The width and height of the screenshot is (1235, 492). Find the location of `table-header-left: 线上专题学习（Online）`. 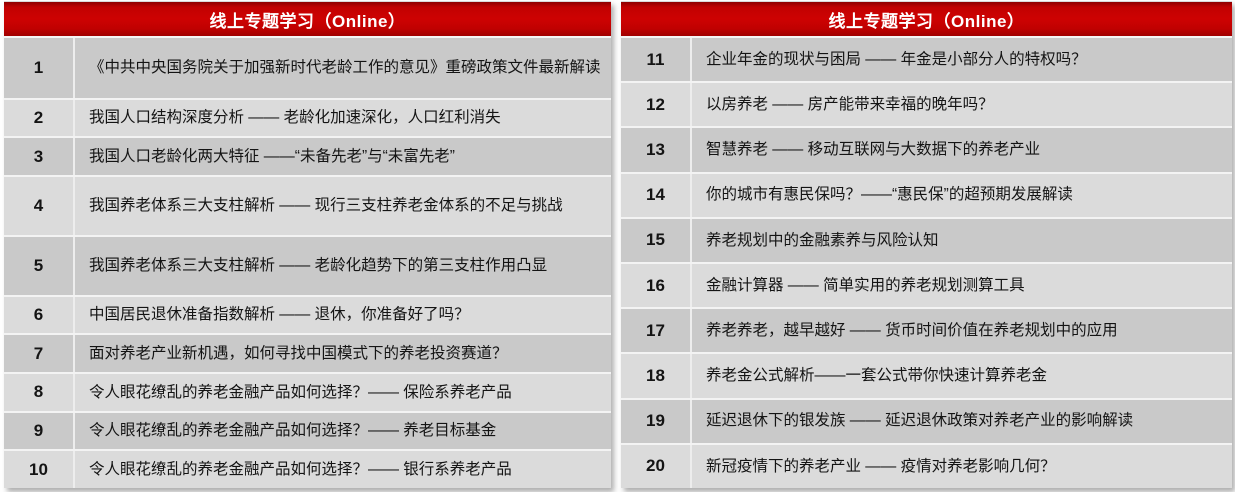

table-header-left: 线上专题学习（Online） is located at coordinates (307, 19).